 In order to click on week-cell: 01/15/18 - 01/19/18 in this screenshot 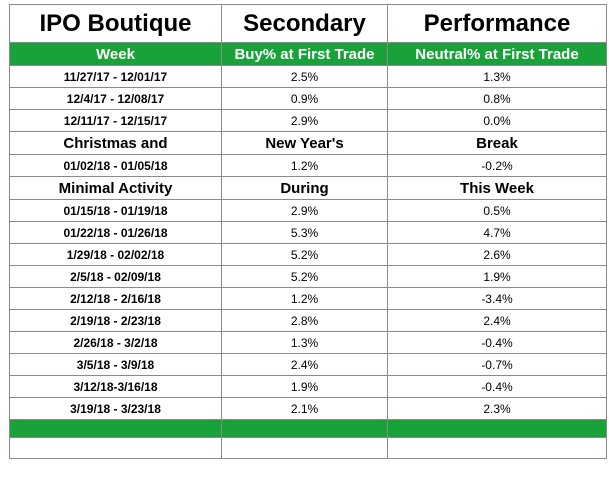, I will do `click(115, 210)`.